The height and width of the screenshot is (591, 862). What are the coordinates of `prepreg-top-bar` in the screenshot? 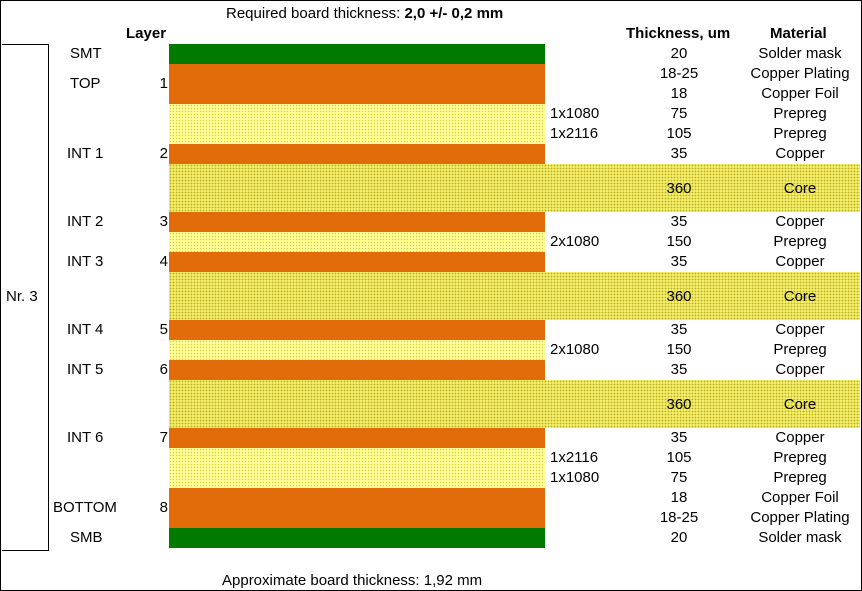 It's located at (357, 124).